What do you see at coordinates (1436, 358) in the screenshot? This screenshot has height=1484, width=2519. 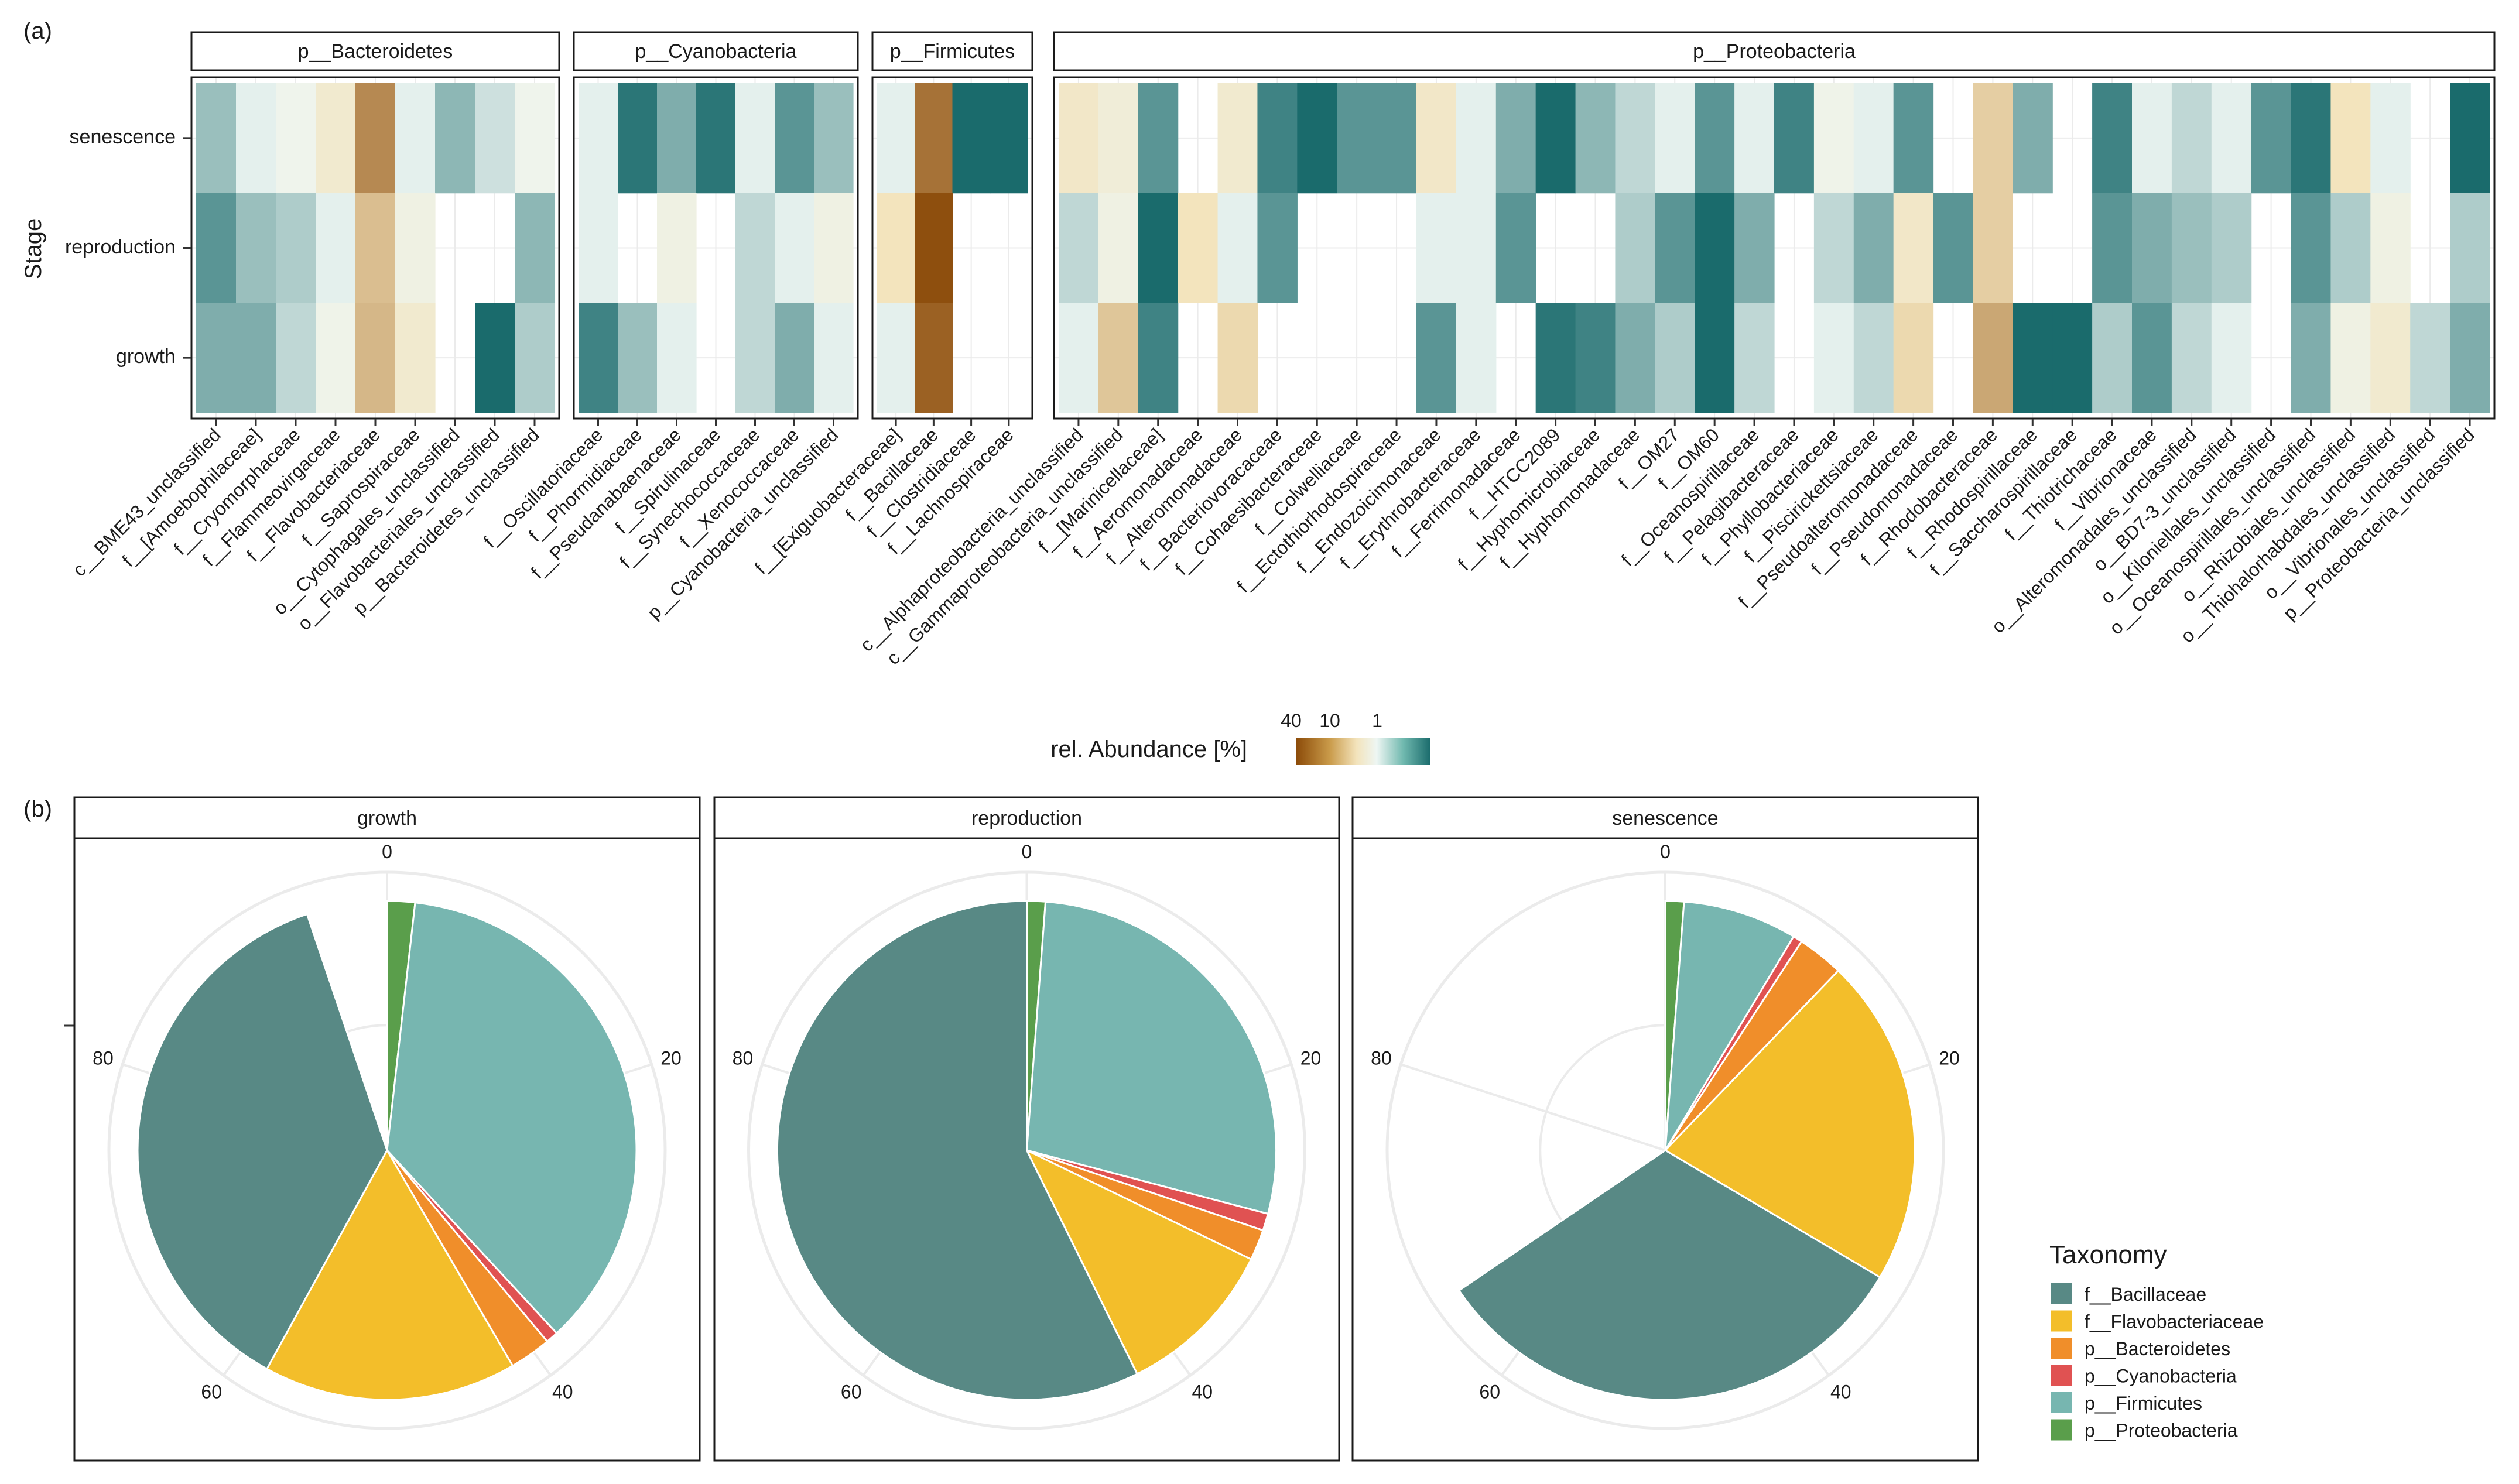 I see `heatmap-cell-growth-f-endozoicimonaceae` at bounding box center [1436, 358].